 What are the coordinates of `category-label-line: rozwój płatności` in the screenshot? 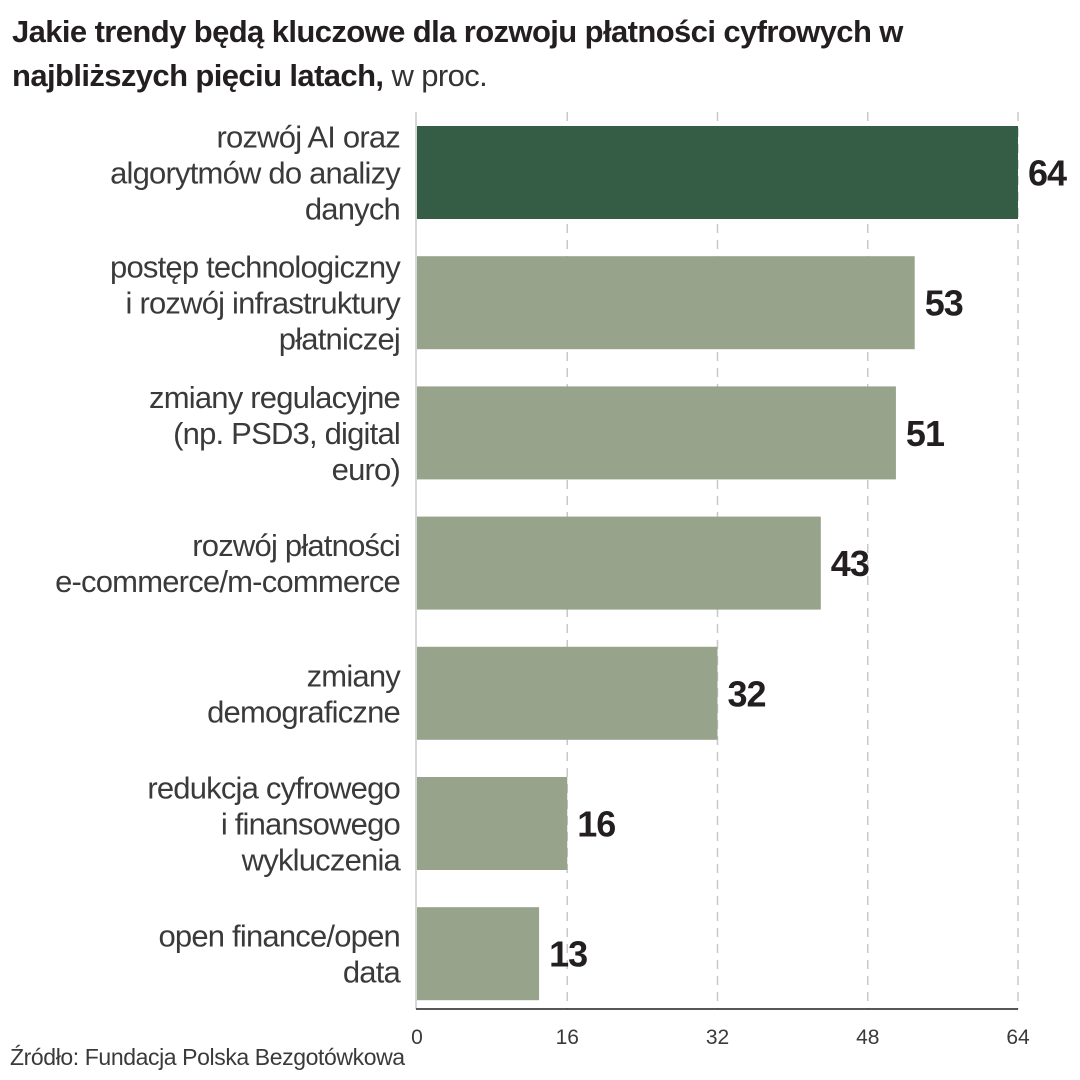 It's located at (296, 545).